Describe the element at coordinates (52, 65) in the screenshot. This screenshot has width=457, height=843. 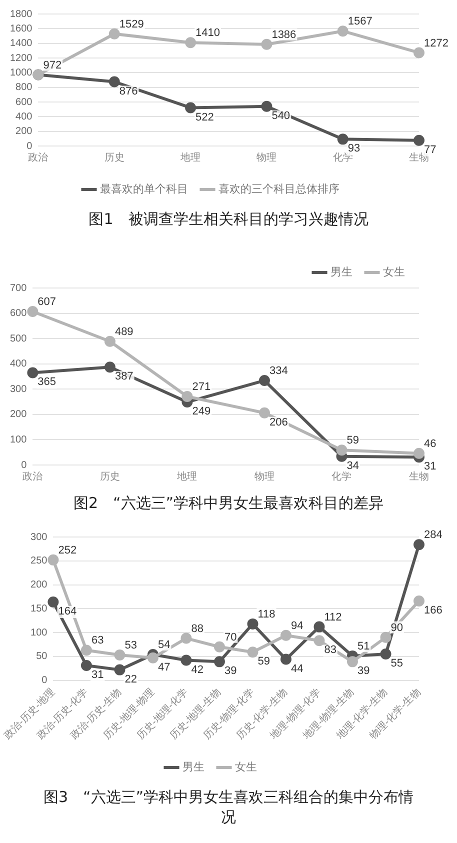
I see `data-label: 972` at that location.